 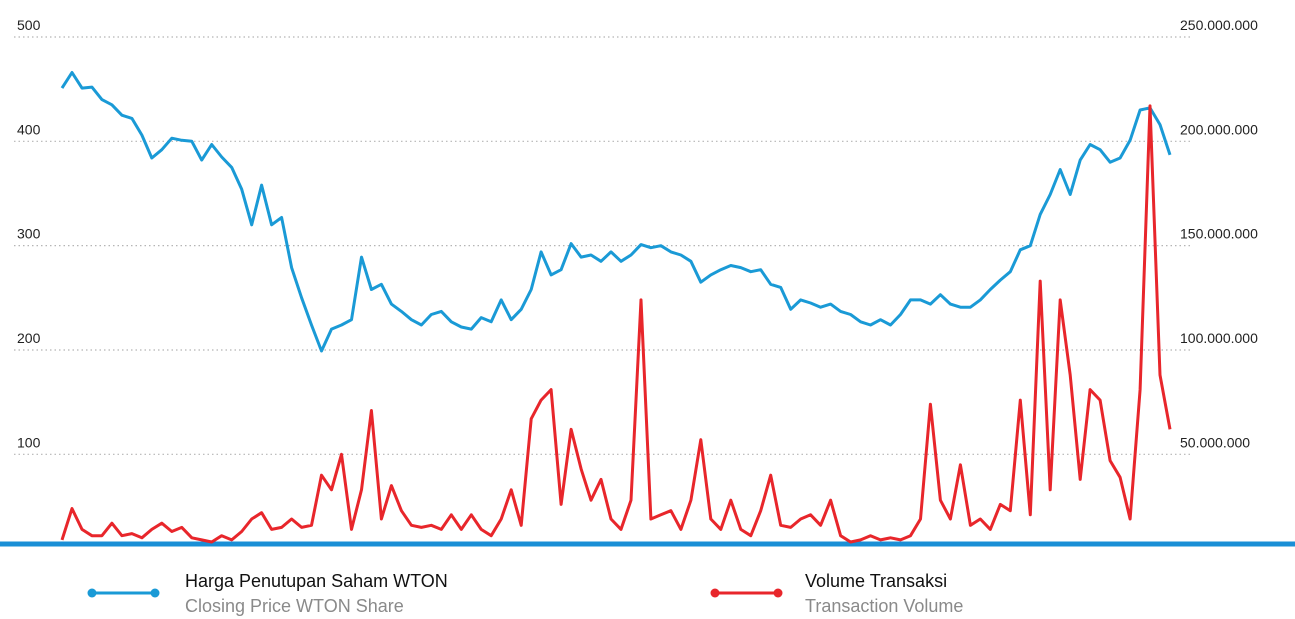 What do you see at coordinates (294, 606) in the screenshot?
I see `legend-sublabel: Closing Price WTON Share` at bounding box center [294, 606].